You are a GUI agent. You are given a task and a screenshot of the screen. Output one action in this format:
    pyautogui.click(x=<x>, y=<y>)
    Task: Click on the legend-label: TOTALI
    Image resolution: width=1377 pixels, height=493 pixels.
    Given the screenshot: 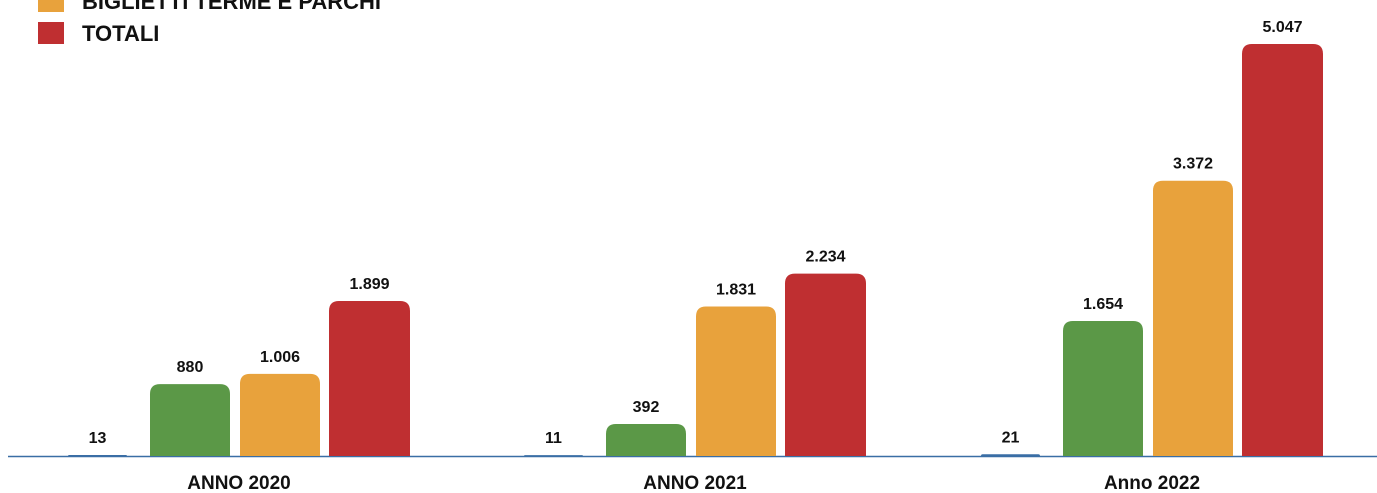 What is the action you would take?
    pyautogui.click(x=120, y=33)
    